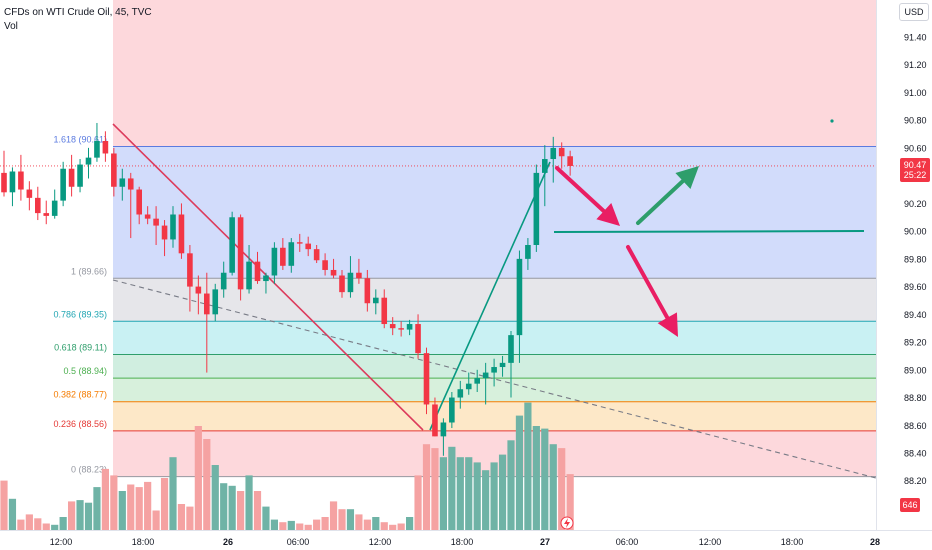  What do you see at coordinates (228, 542) in the screenshot?
I see `x-tick-label: 26` at bounding box center [228, 542].